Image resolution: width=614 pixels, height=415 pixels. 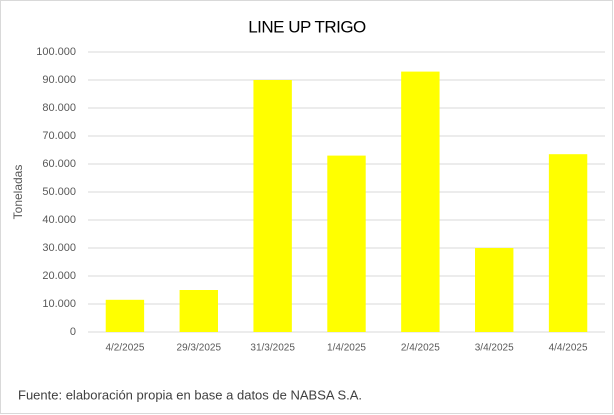 What do you see at coordinates (199, 348) in the screenshot?
I see `x-tick-label: 29/3/2025` at bounding box center [199, 348].